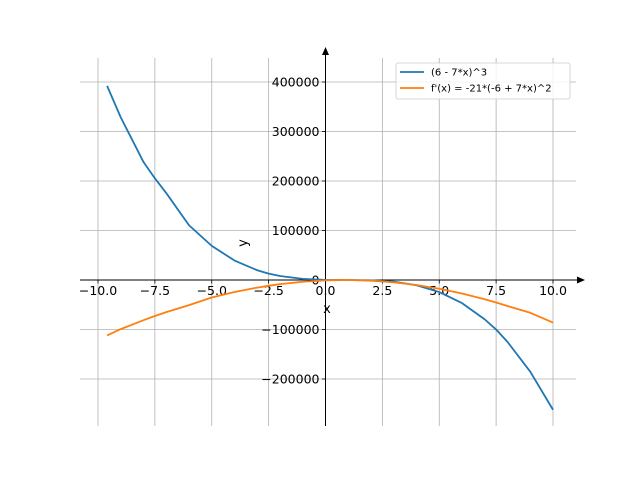 The image size is (640, 484). I want to click on legend: (6 - 7*x)^3 f'(x) = -21*(-6 + 7*x)^2, so click(483, 81).